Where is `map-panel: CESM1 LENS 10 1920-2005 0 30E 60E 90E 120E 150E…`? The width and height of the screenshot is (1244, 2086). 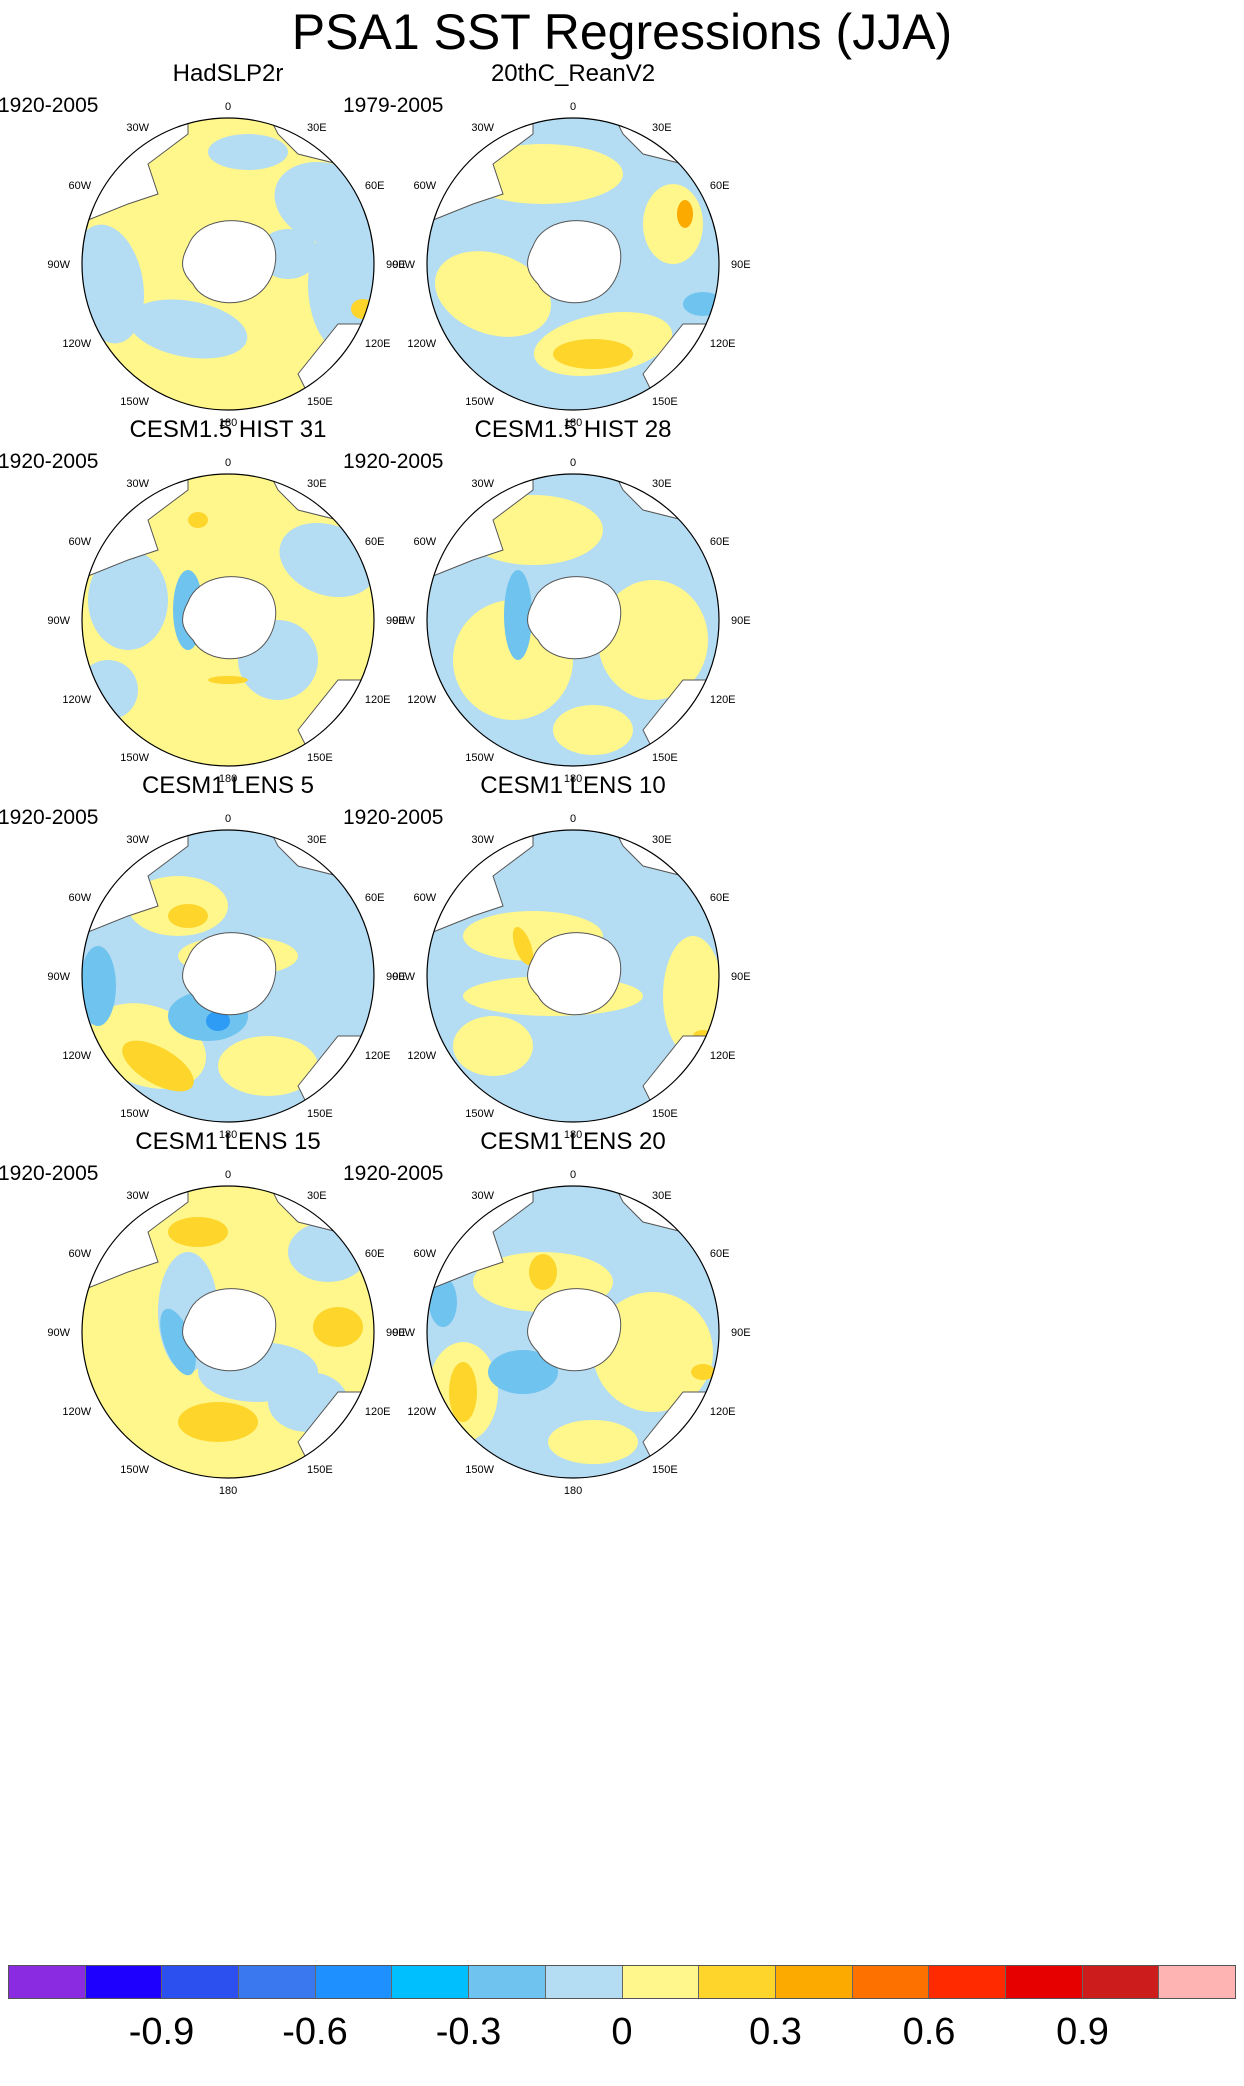
map-panel: CESM1 LENS 10 1920-2005 0 30E 60E 90E 120E 150E… is located at coordinates (573, 1007).